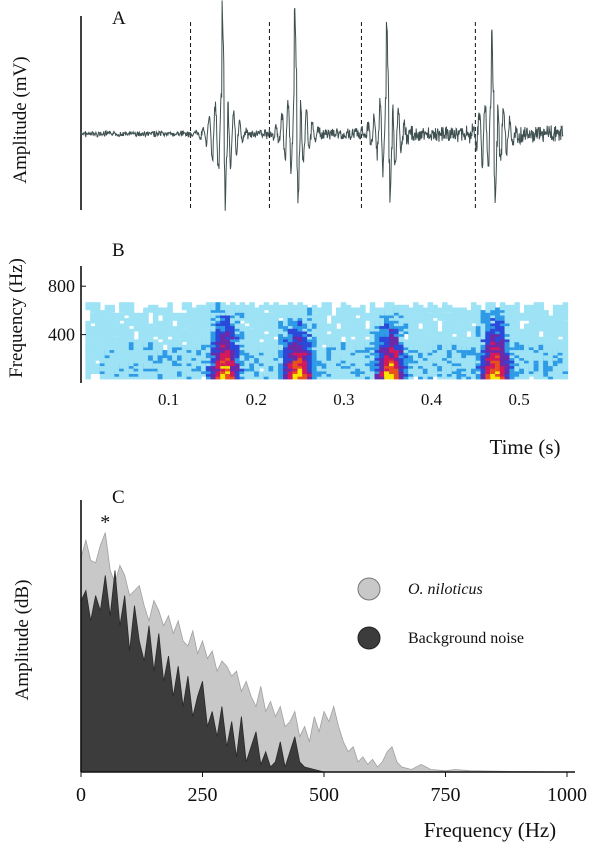 The height and width of the screenshot is (850, 598). What do you see at coordinates (331, 789) in the screenshot?
I see `panel-c-xticks: 0 250 500 750 1000` at bounding box center [331, 789].